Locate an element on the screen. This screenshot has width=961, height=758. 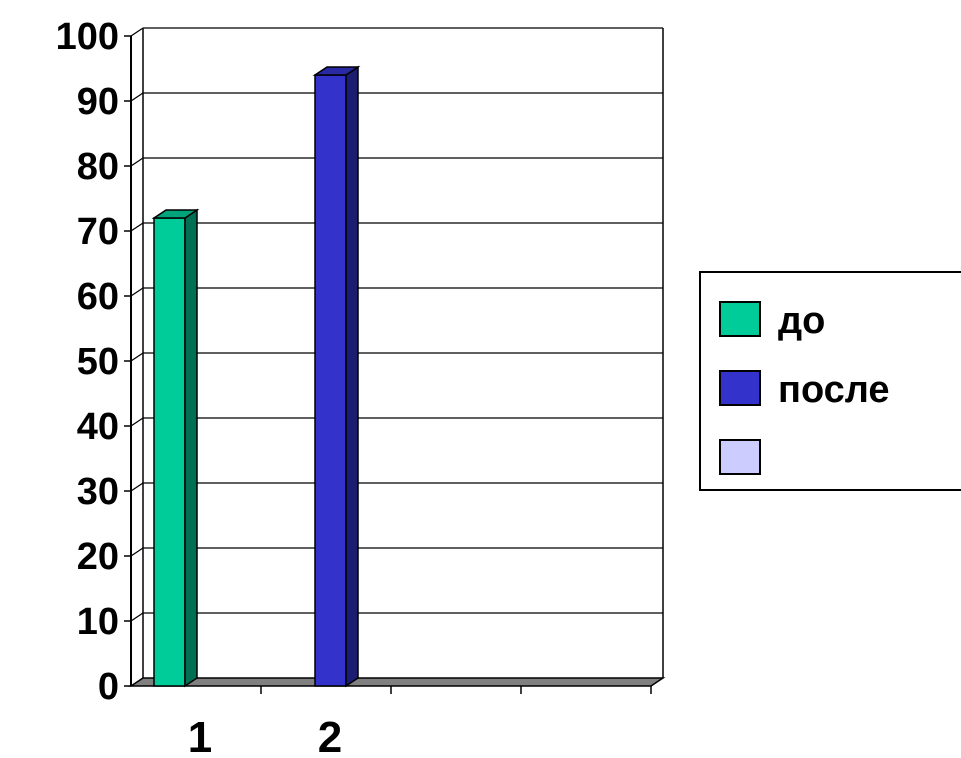
legend-label: до is located at coordinates (801, 321).